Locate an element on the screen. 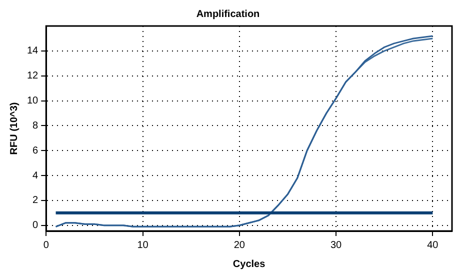  y-tick-label: 4 is located at coordinates (35, 176).